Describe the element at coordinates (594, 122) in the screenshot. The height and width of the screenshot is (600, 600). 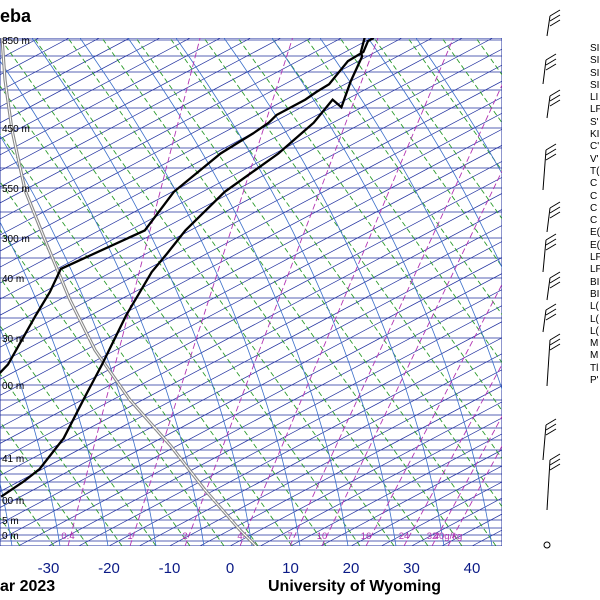
I see `station-index-item: S'` at that location.